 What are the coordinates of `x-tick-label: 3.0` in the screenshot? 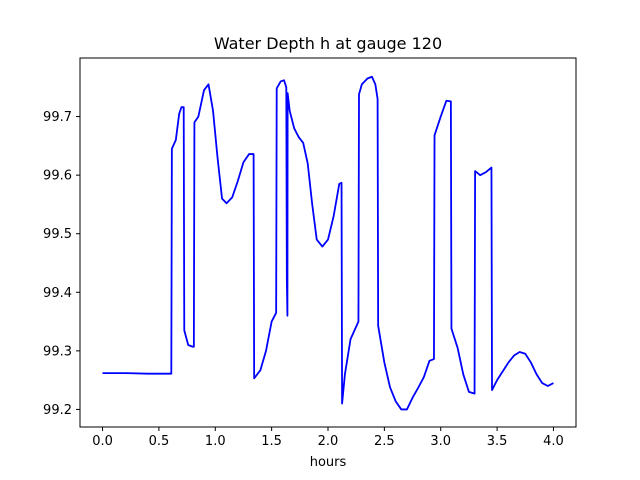 It's located at (440, 441).